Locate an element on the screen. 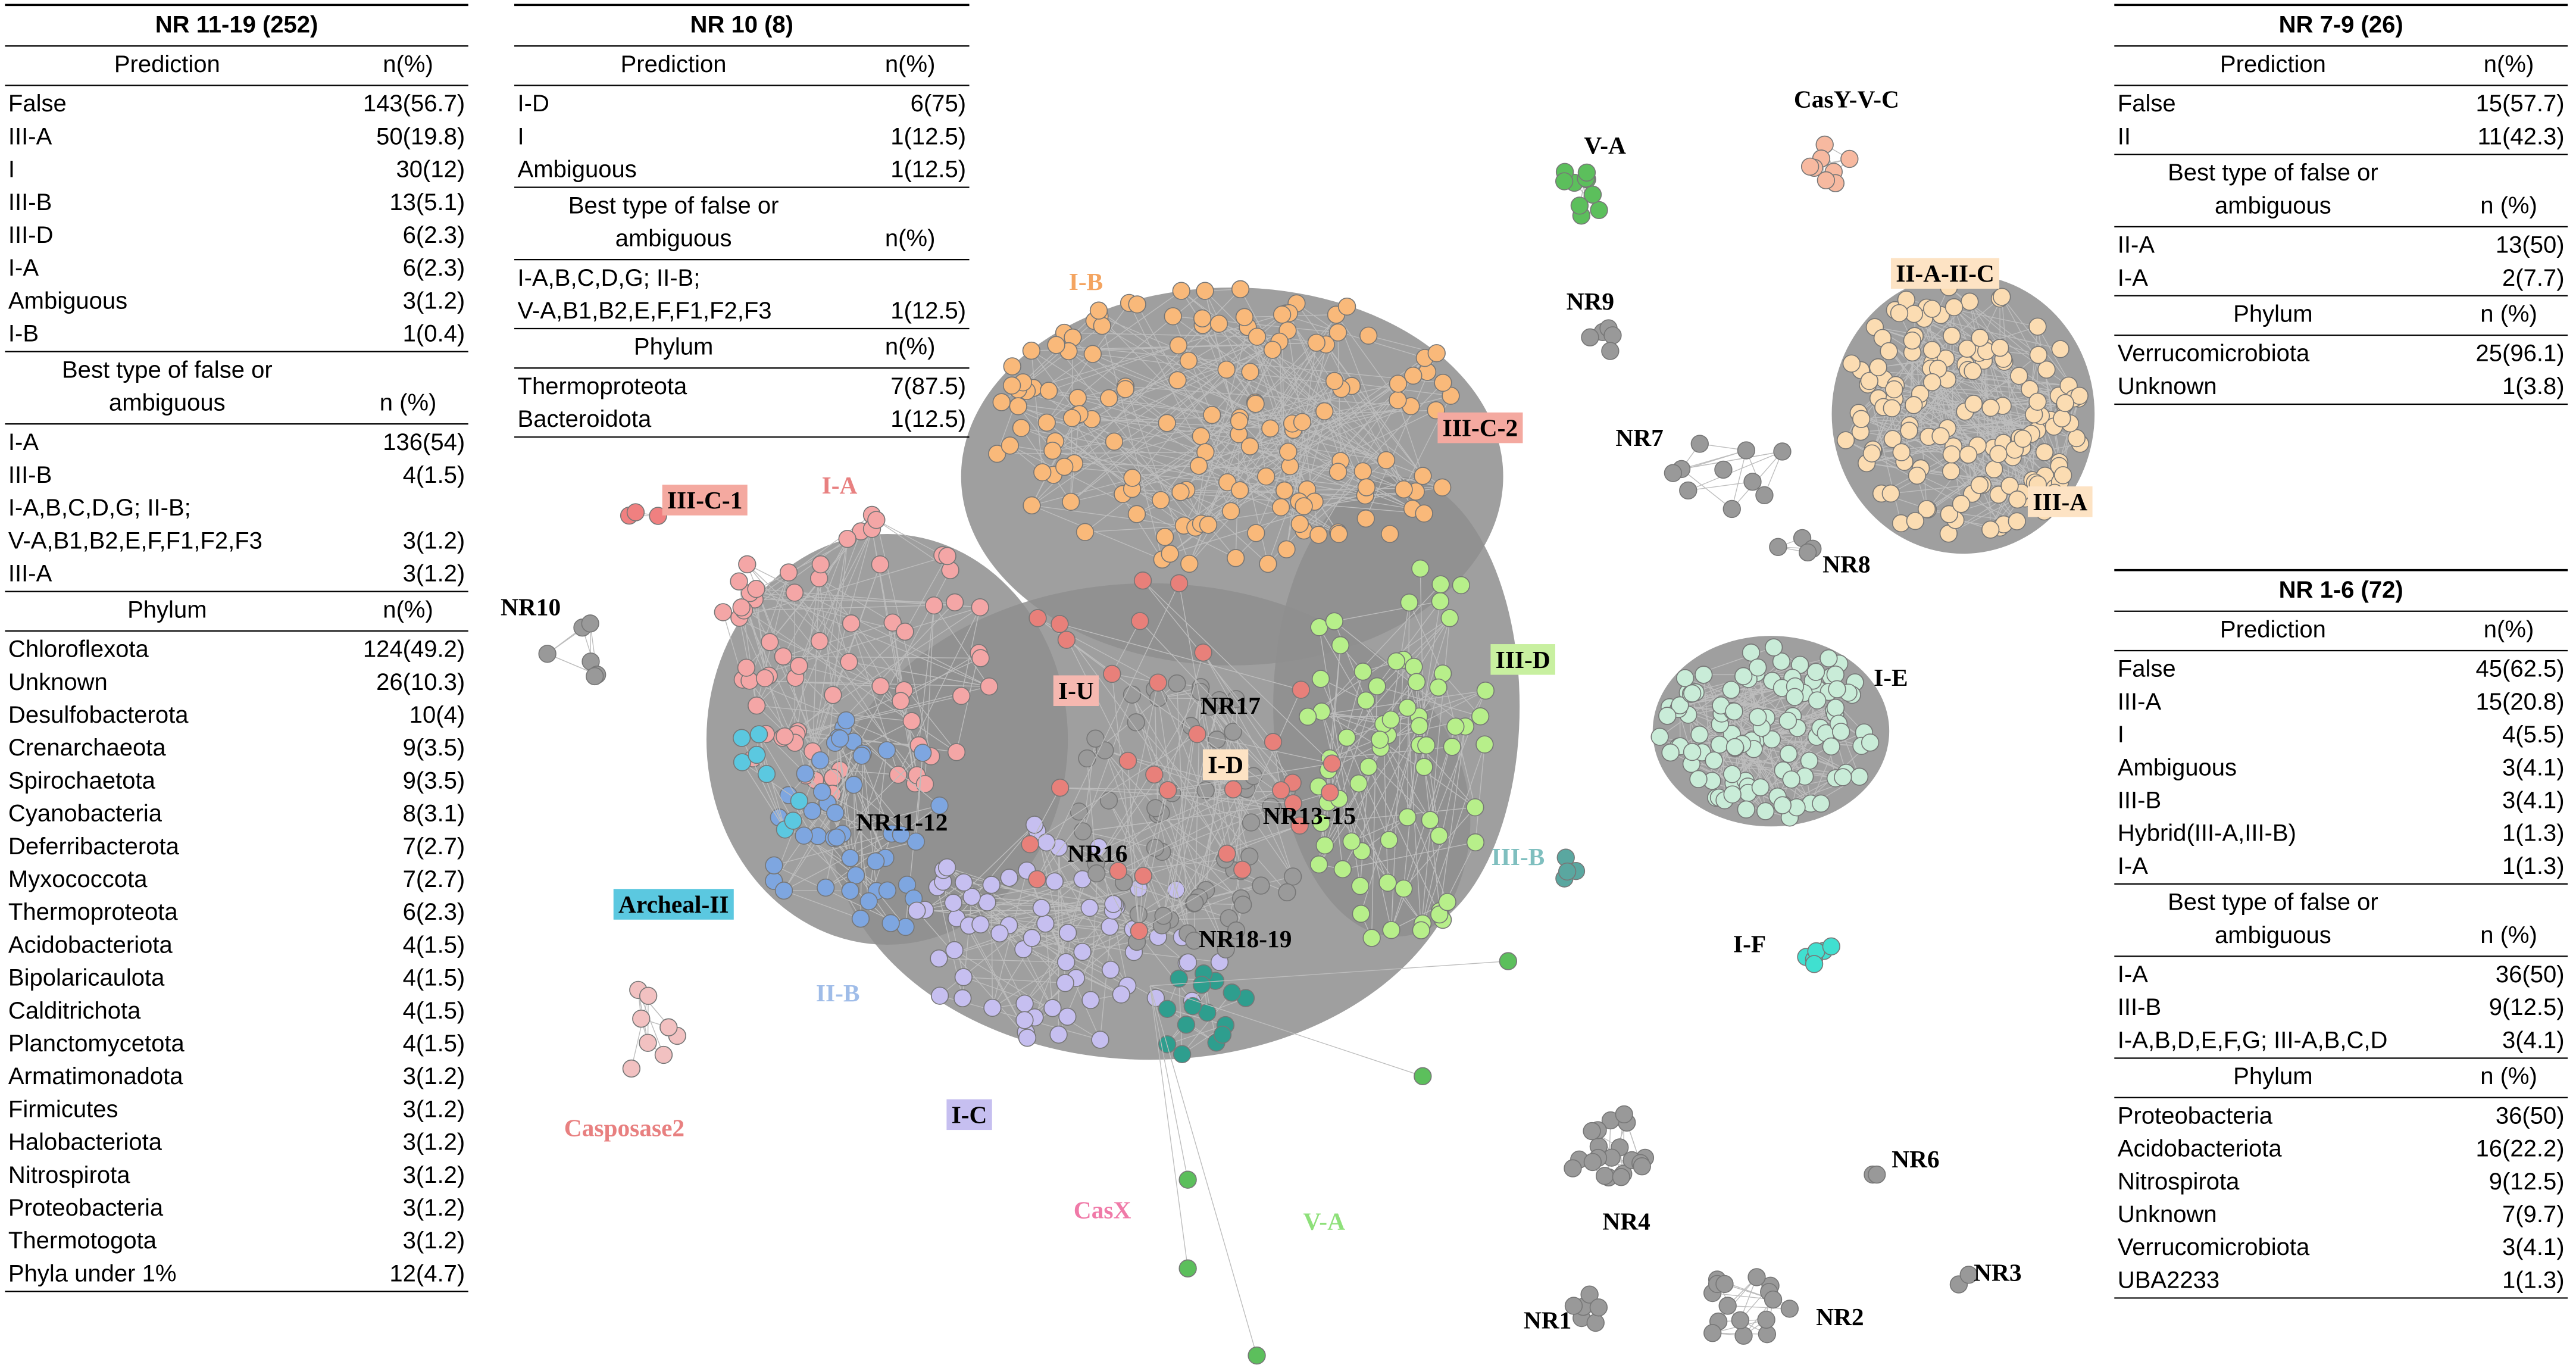 This screenshot has width=2576, height=1368. row-value: 13(5.1) is located at coordinates (427, 202).